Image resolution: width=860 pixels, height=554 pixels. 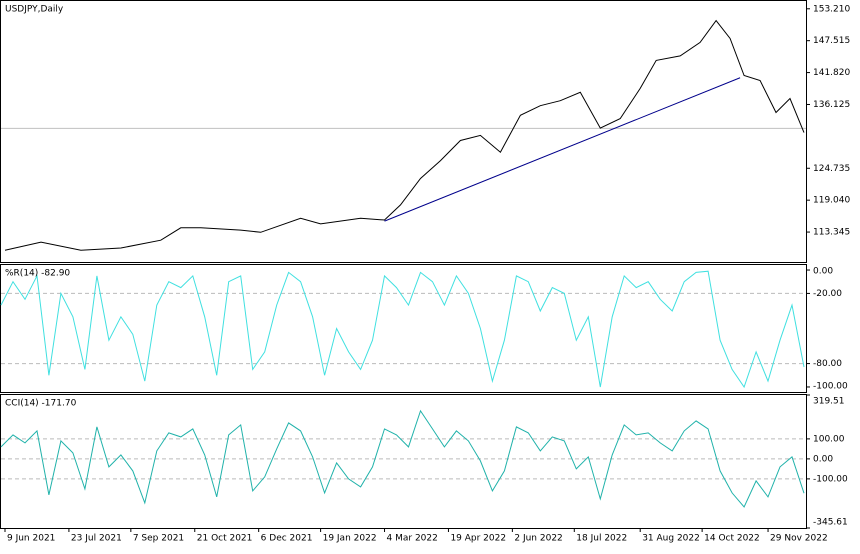 What do you see at coordinates (831, 233) in the screenshot?
I see `y-tick-label: 113.345` at bounding box center [831, 233].